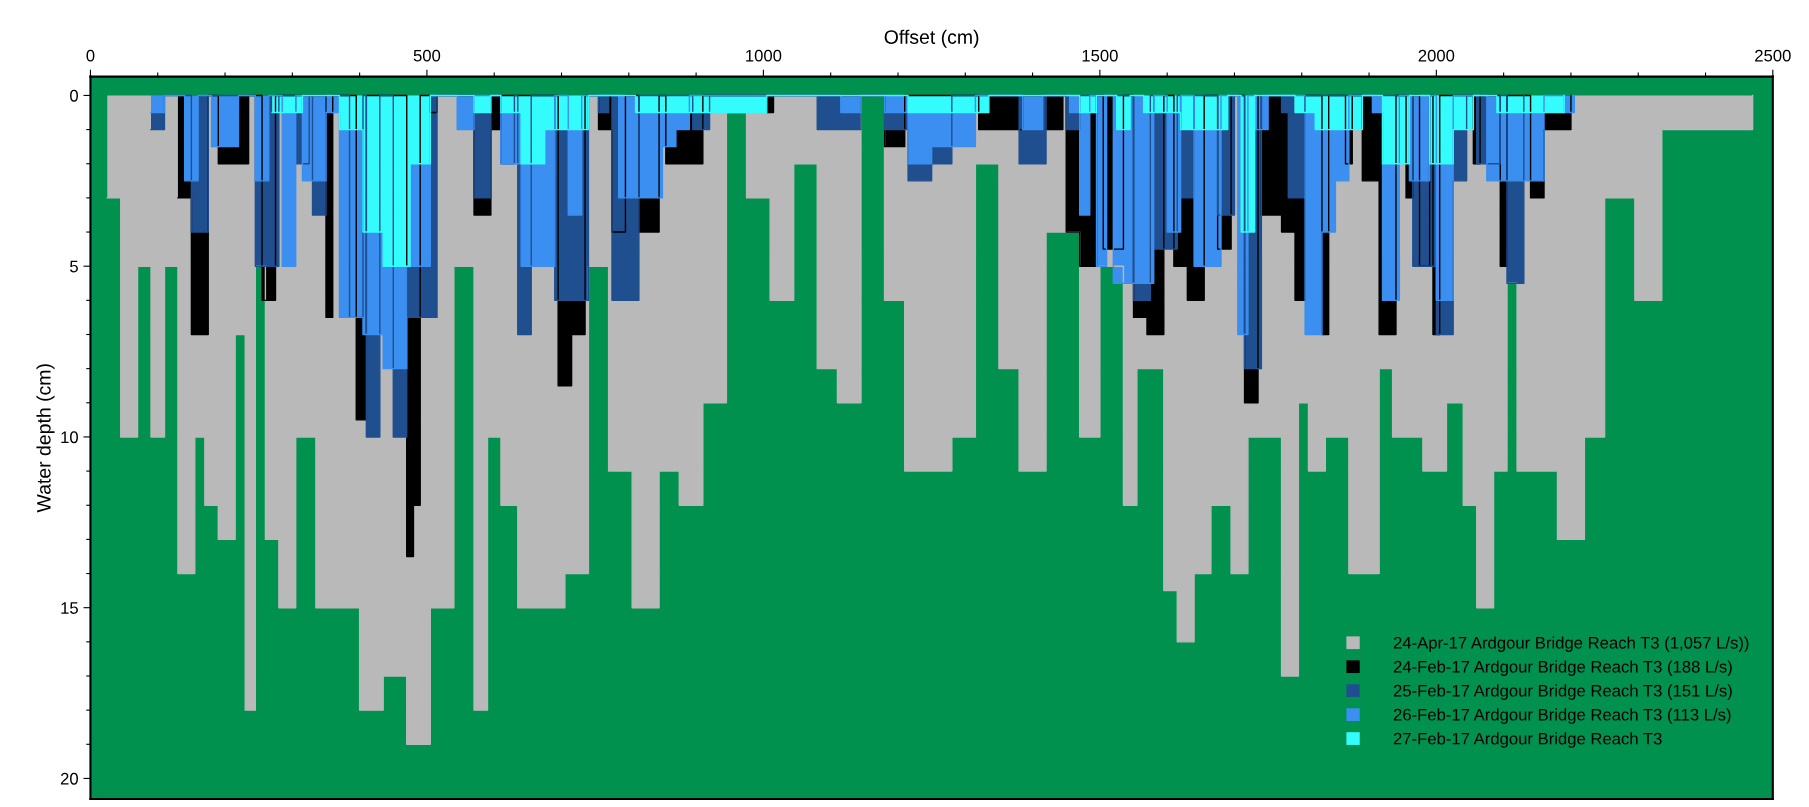 The height and width of the screenshot is (807, 1809). Describe the element at coordinates (69, 608) in the screenshot. I see `y-tick-label: 15` at that location.